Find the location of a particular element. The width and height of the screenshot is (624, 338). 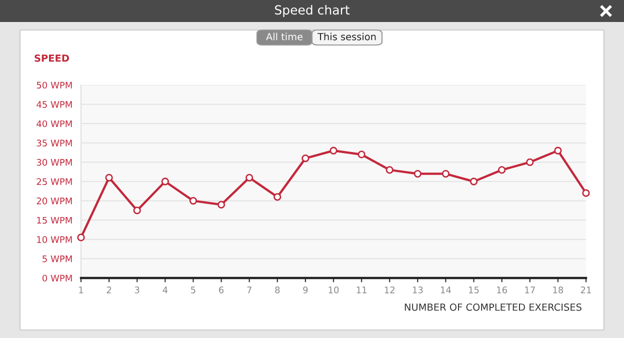

x-tick-label: 3 is located at coordinates (137, 290).